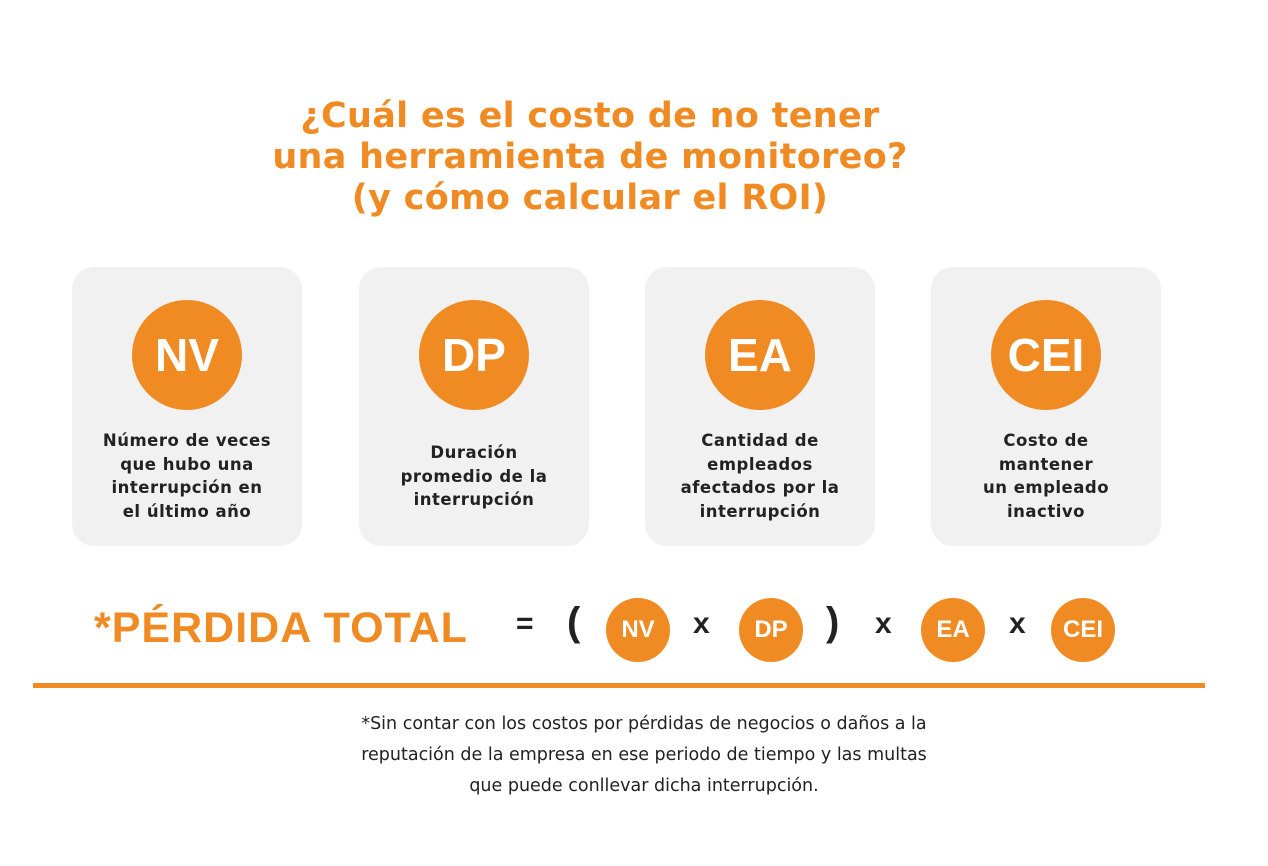 Image resolution: width=1268 pixels, height=866 pixels. I want to click on close-paren: ), so click(833, 622).